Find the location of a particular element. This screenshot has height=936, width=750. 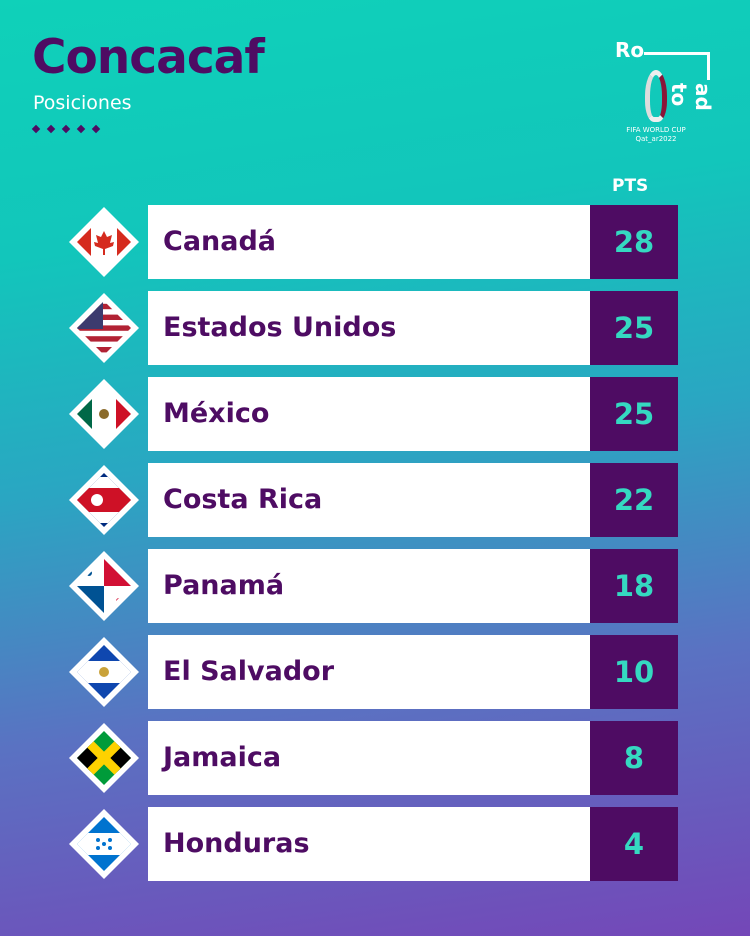

standings-row: Panamá 18 is located at coordinates (375, 586).